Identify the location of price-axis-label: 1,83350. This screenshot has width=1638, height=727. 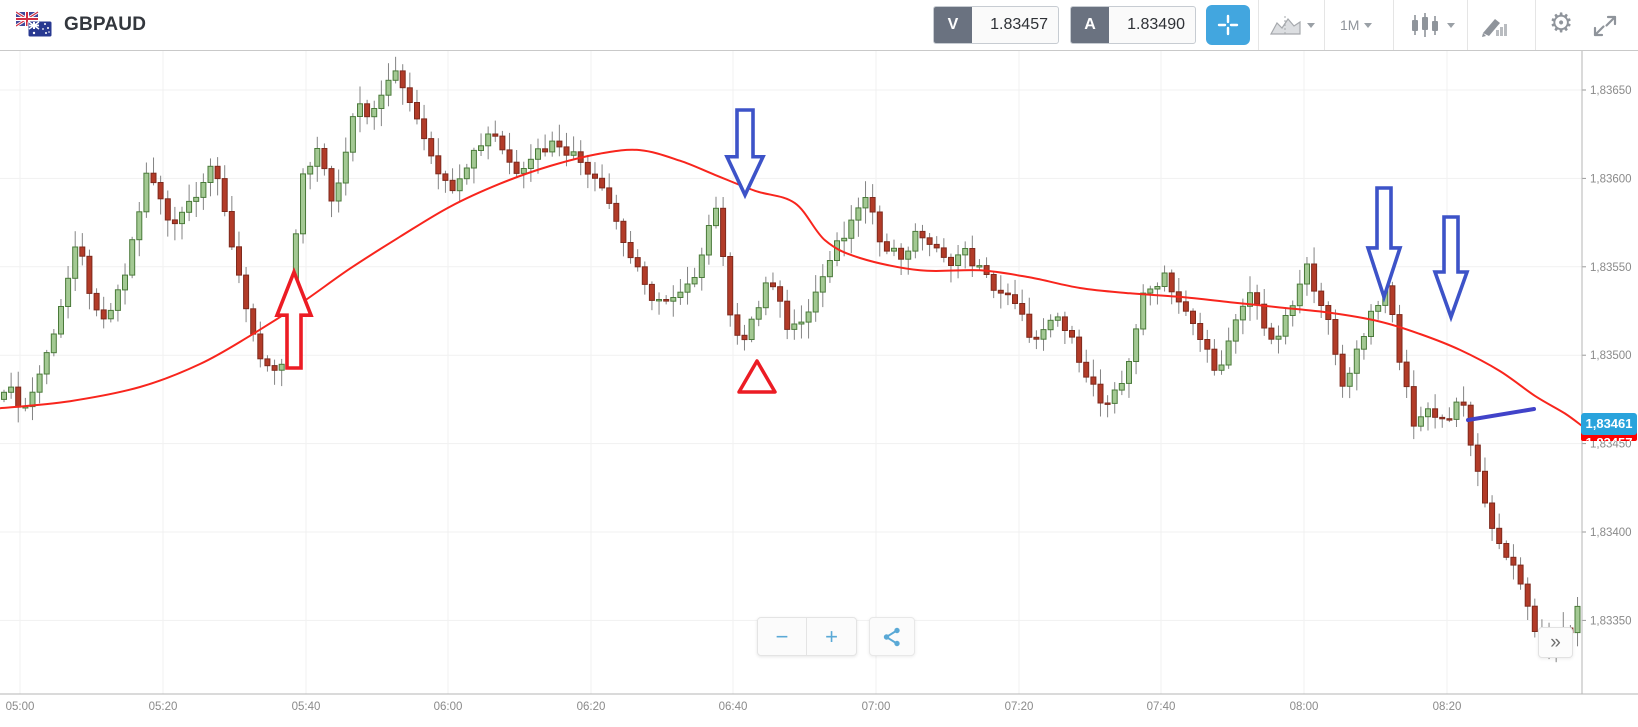
(1611, 621).